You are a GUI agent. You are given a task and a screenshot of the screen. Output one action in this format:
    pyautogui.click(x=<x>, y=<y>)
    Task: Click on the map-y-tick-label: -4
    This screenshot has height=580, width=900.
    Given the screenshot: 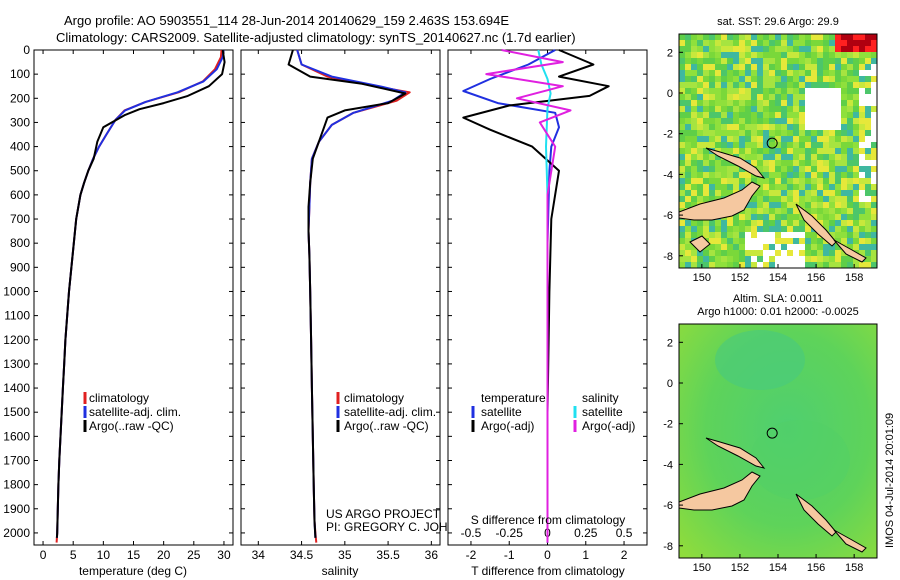 What is the action you would take?
    pyautogui.click(x=668, y=175)
    